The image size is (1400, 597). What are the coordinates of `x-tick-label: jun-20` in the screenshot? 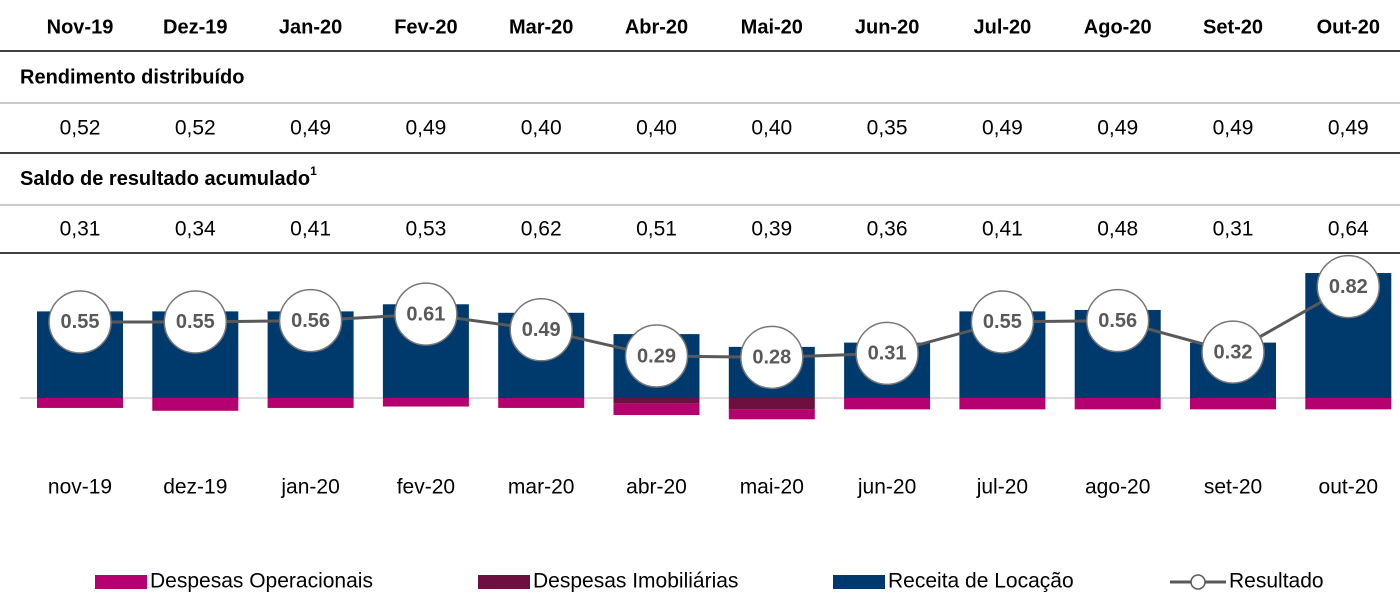 It's located at (886, 487).